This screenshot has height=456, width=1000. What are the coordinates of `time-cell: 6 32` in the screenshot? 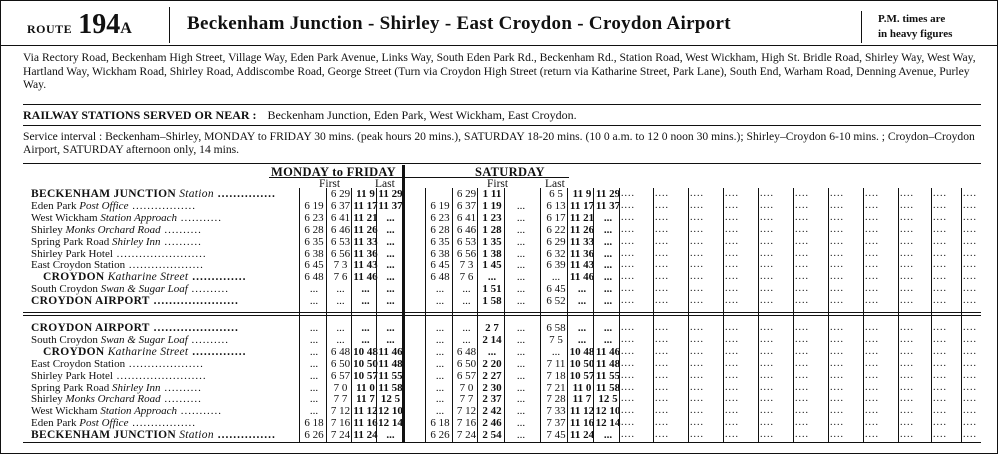 It's located at (556, 253).